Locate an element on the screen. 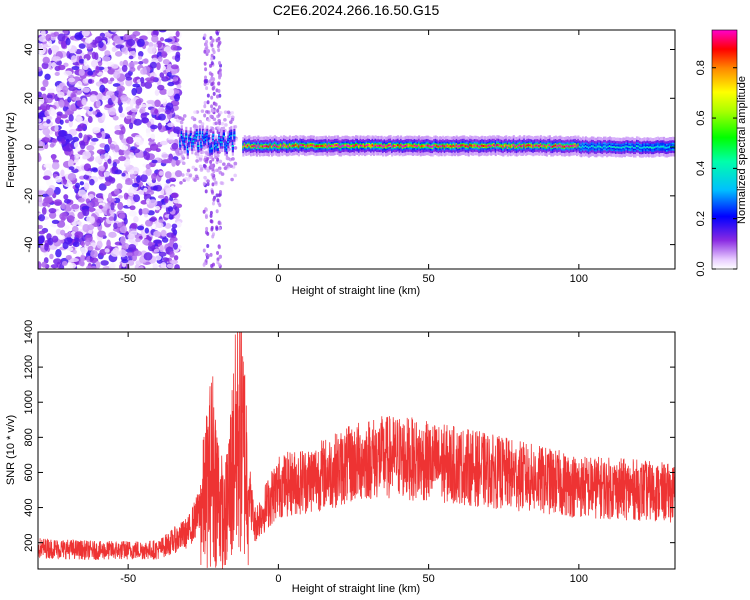 The height and width of the screenshot is (600, 750). colorbar-tick-label: 0.2 is located at coordinates (701, 218).